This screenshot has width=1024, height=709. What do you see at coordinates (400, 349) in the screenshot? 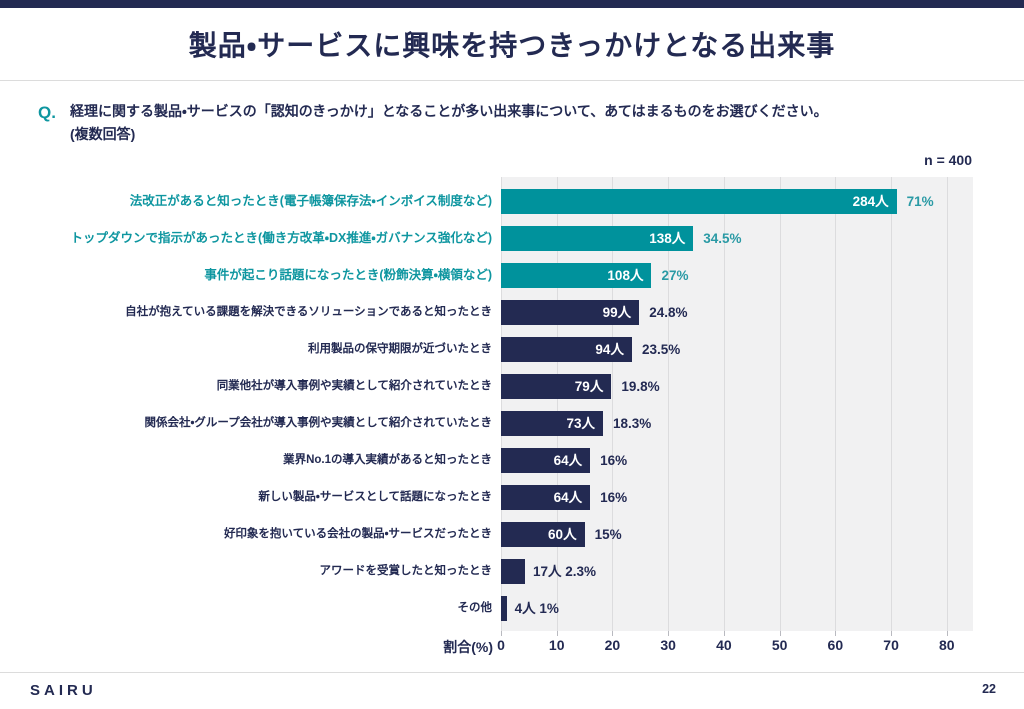
I see `category-label: 利用製品の保守期限が近づいたとき` at bounding box center [400, 349].